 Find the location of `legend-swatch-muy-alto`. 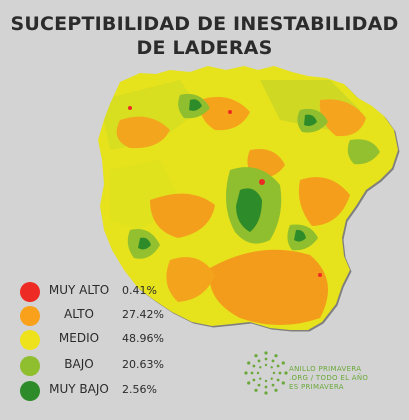

legend-swatch-muy-alto is located at coordinates (30, 292).